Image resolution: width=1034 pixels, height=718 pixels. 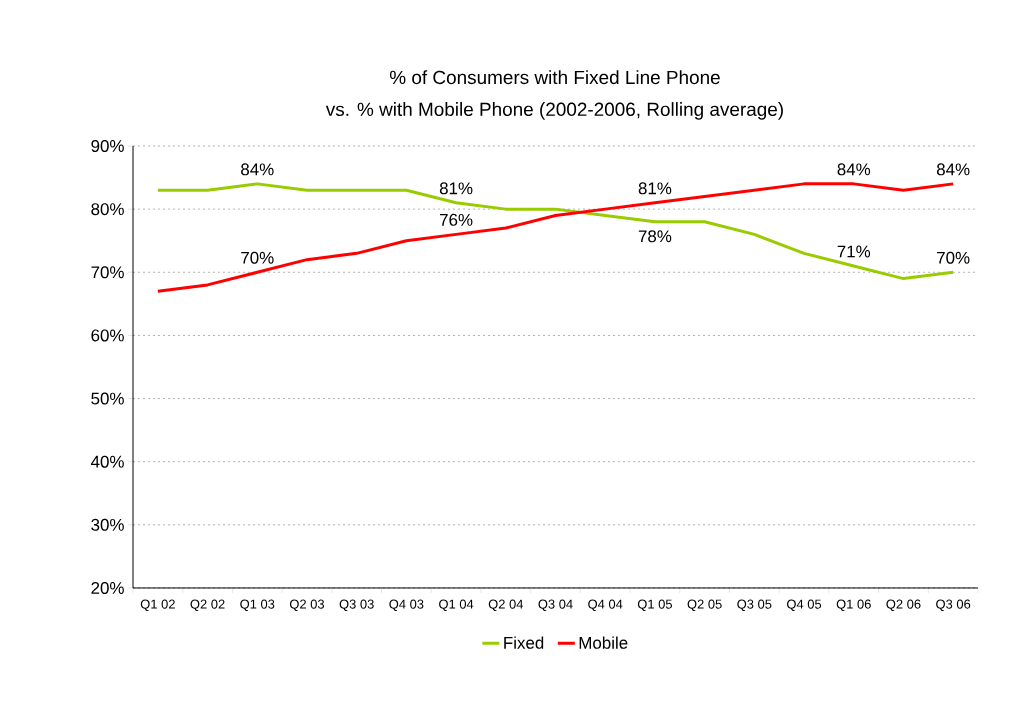 I want to click on y-tick-label: 60%, so click(x=107, y=335).